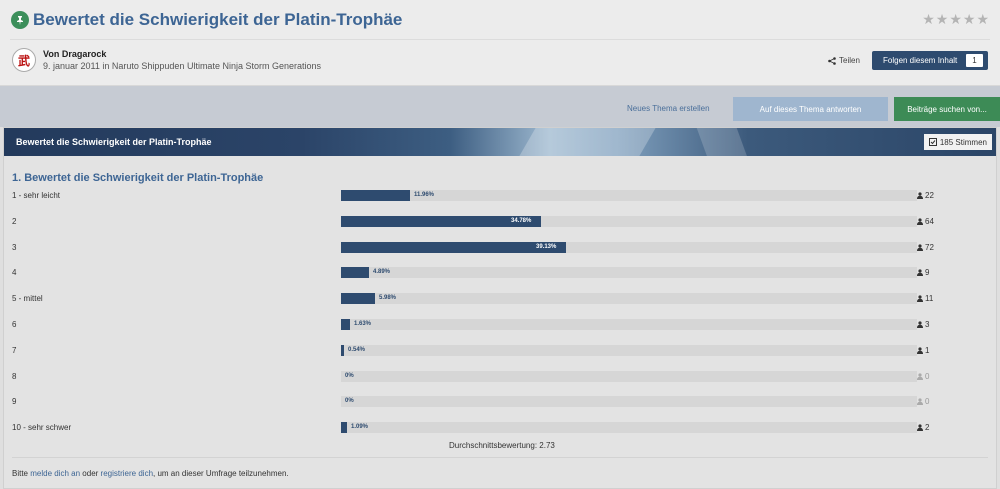  Describe the element at coordinates (629, 428) in the screenshot. I see `poll-bar-track: 1.09%` at that location.